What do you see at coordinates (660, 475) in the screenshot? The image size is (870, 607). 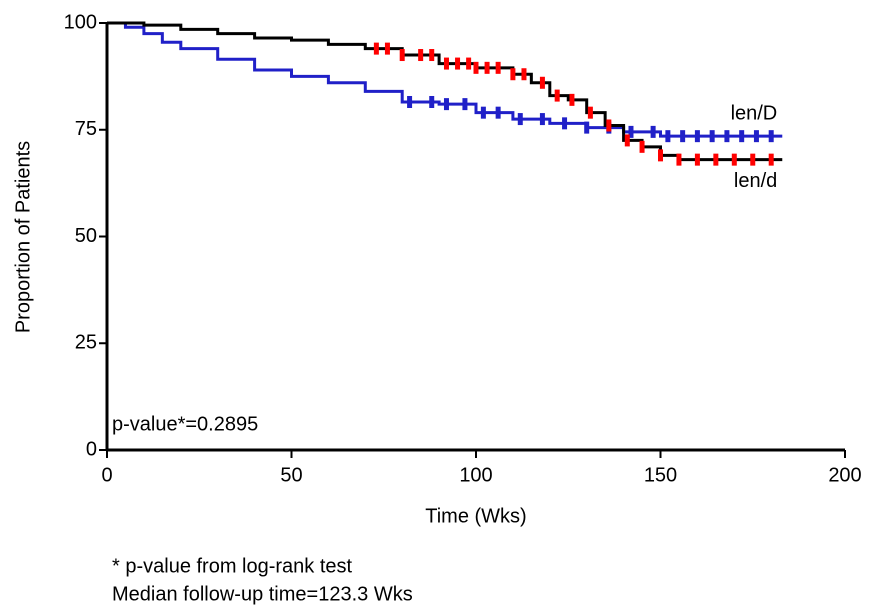 I see `x-tick-label: 150` at bounding box center [660, 475].